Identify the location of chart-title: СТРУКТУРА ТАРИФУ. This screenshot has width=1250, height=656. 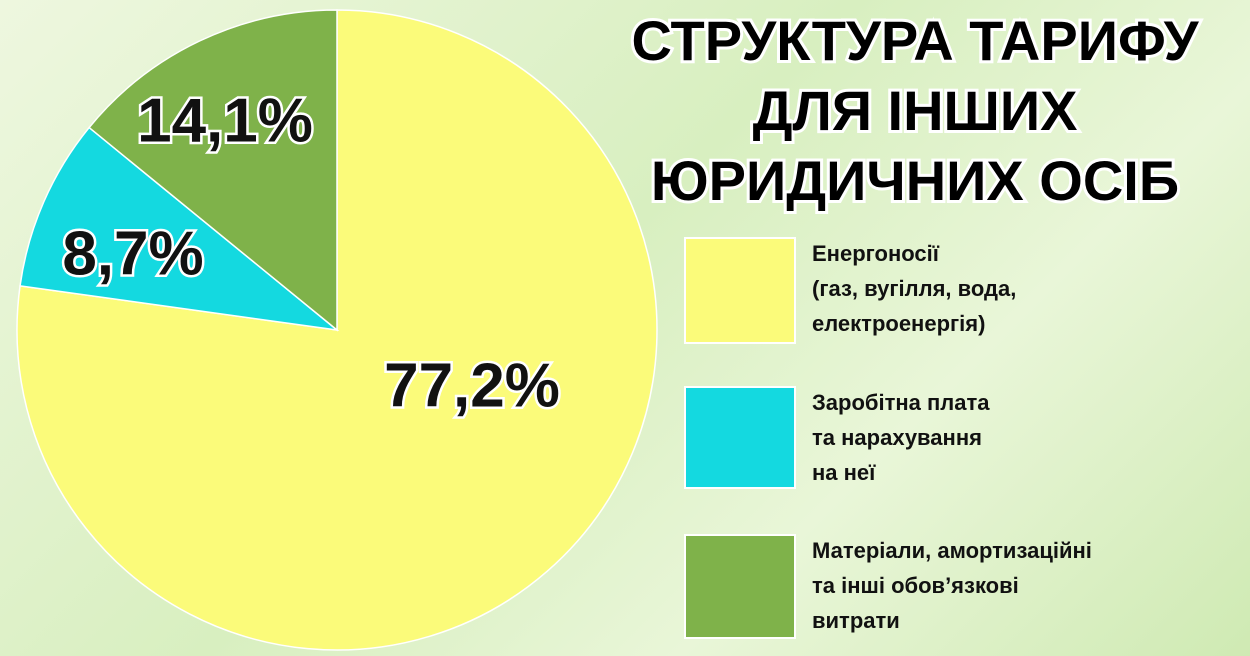
(916, 40).